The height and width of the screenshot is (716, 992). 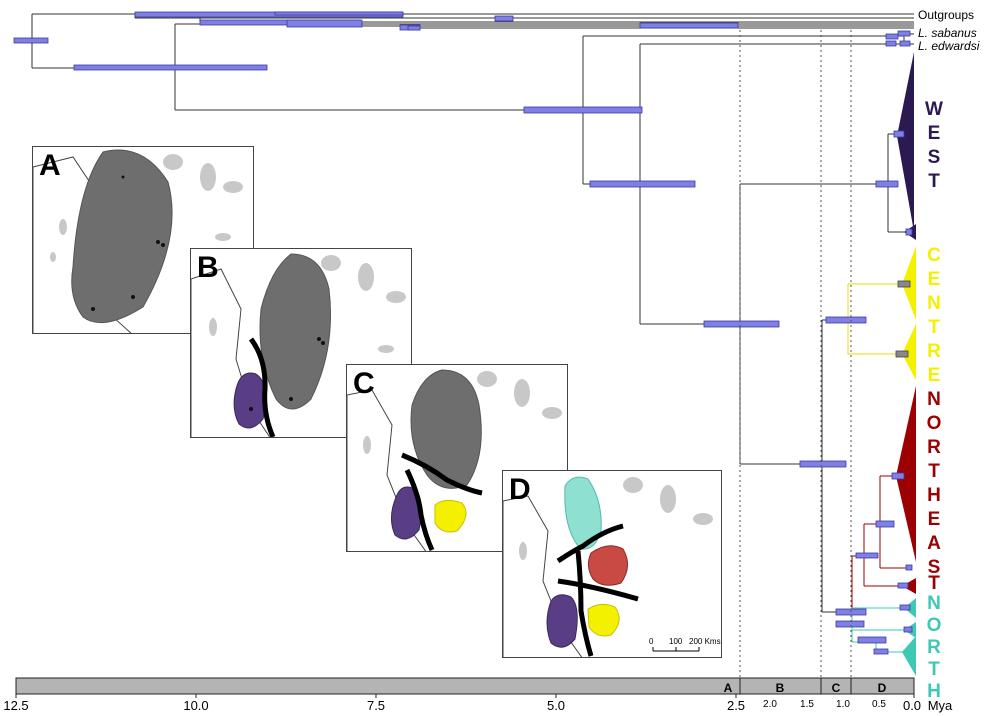 What do you see at coordinates (934, 255) in the screenshot?
I see `centre-letter-1: C` at bounding box center [934, 255].